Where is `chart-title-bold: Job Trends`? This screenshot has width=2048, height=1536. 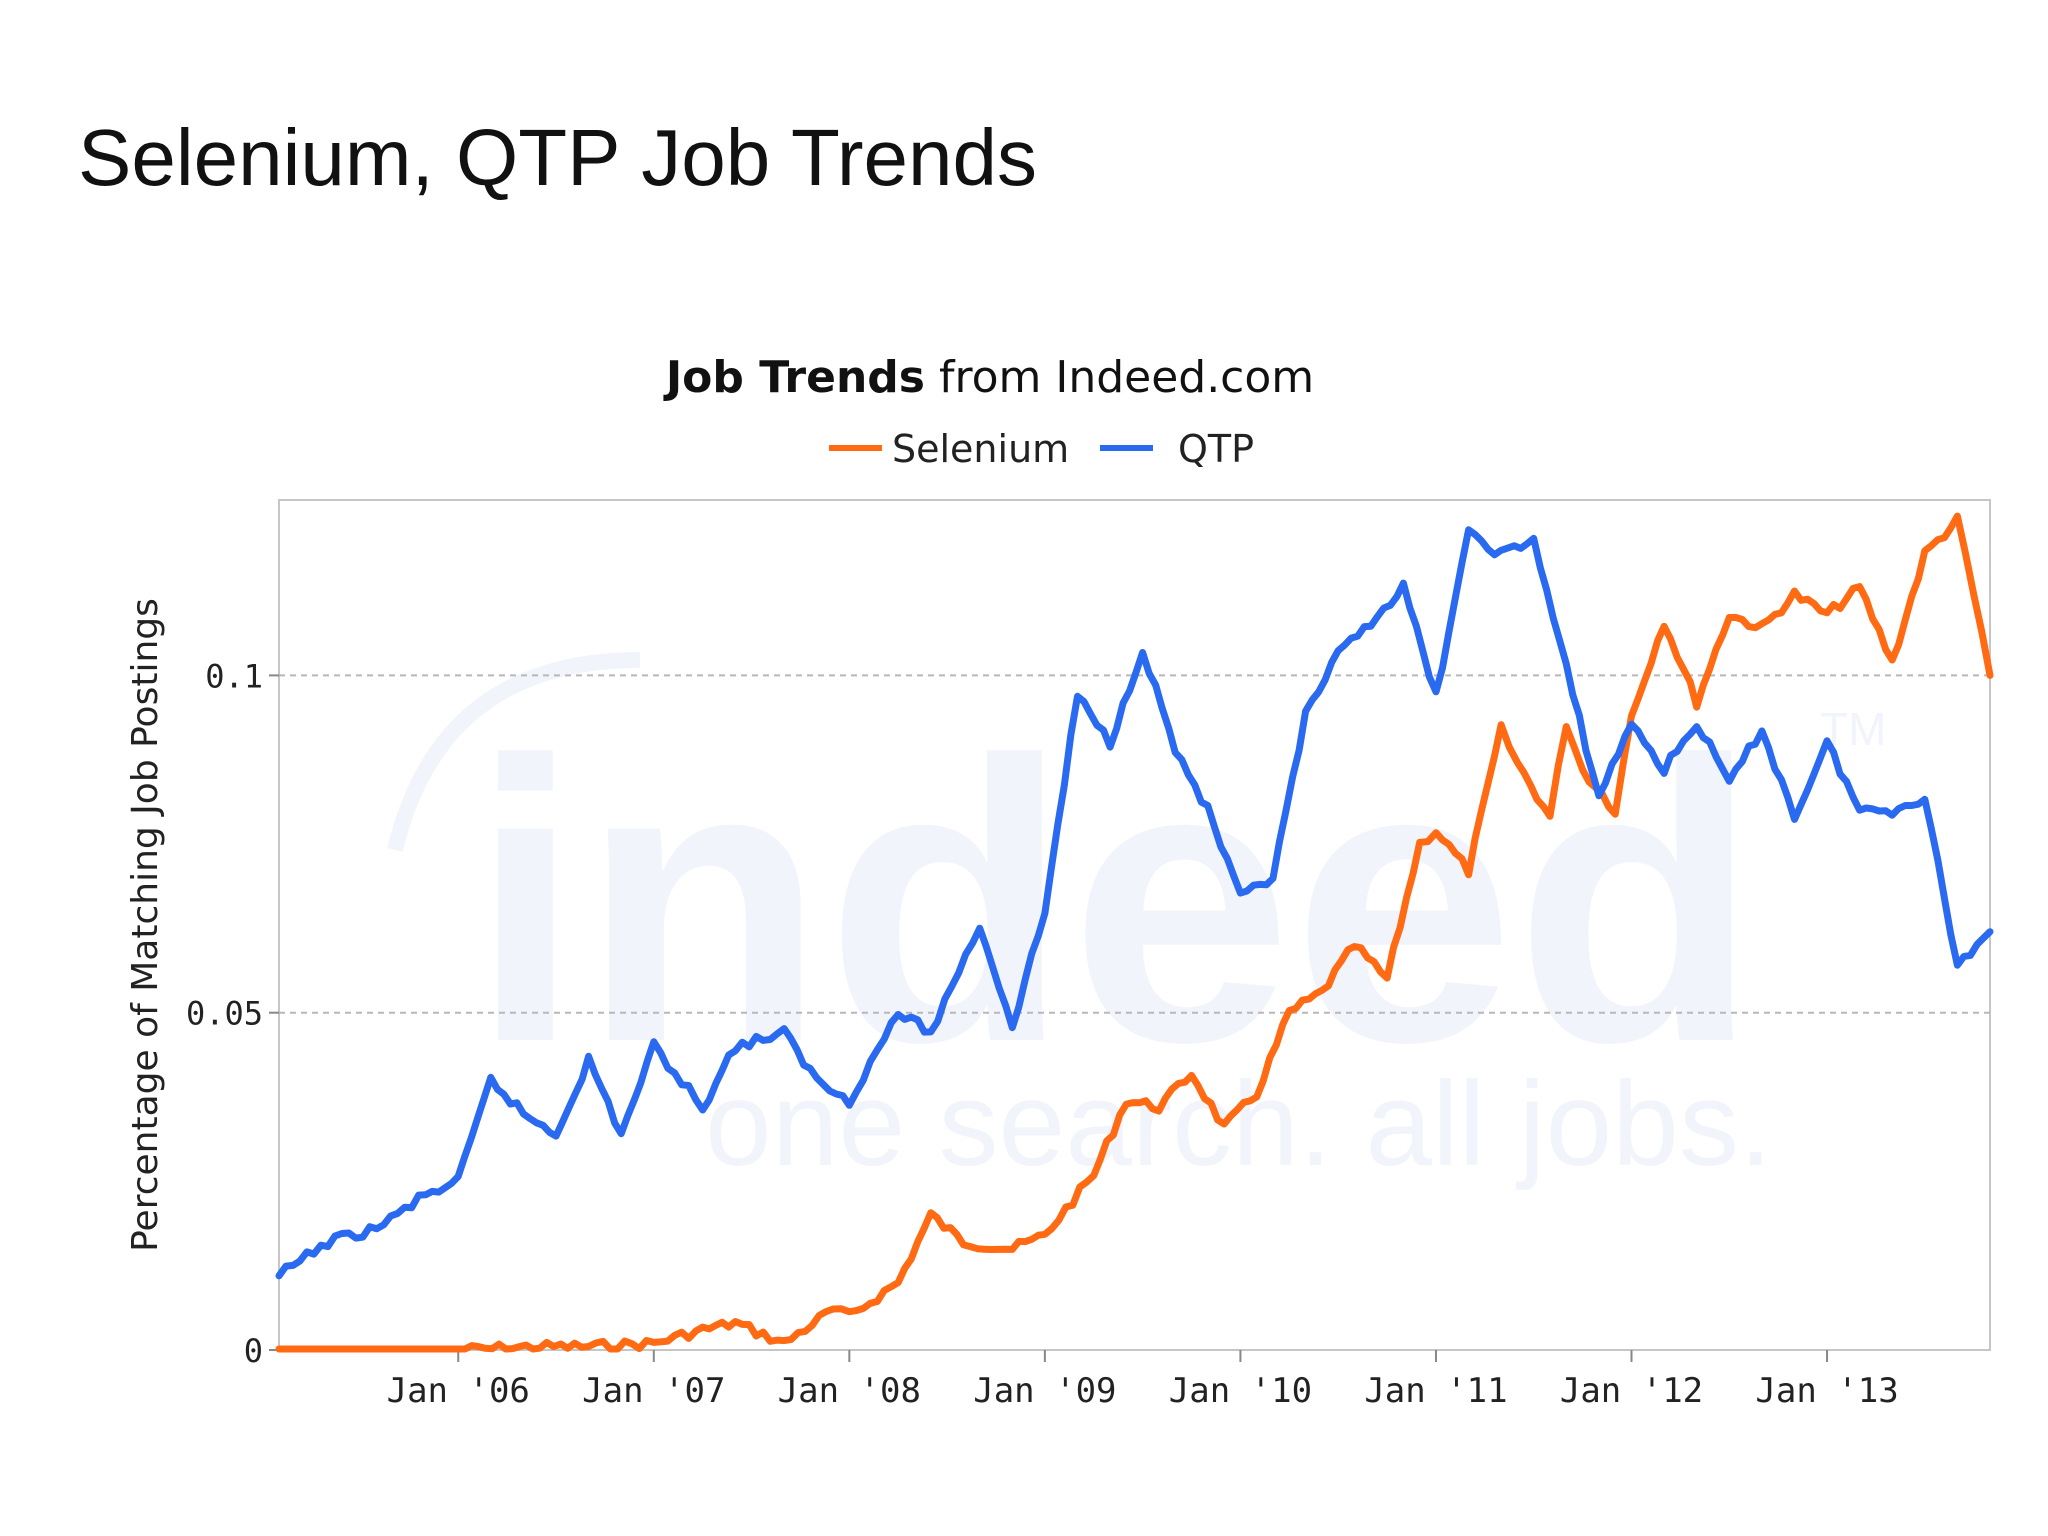
chart-title-bold: Job Trends is located at coordinates (794, 377).